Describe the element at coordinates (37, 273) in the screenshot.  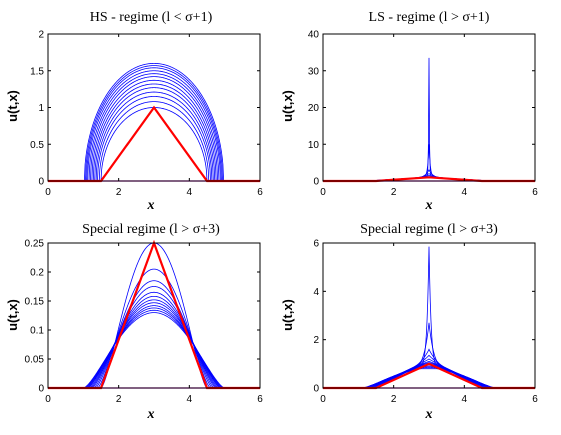
I see `y-tick-label: 0.2` at that location.